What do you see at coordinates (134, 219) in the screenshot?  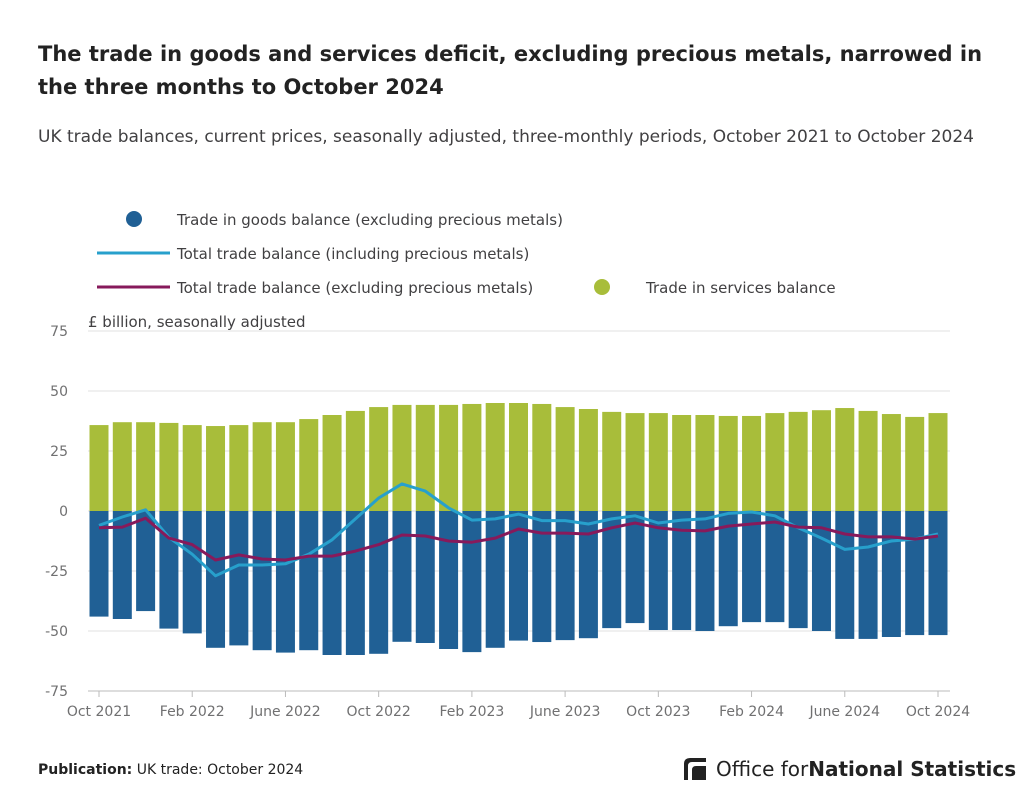 I see `legend-swatch-goods` at bounding box center [134, 219].